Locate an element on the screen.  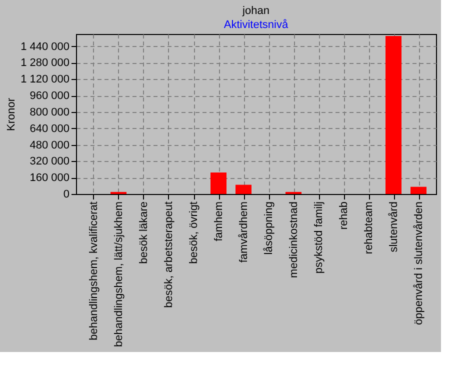
y-tick-label: 160 000 is located at coordinates (50, 178).